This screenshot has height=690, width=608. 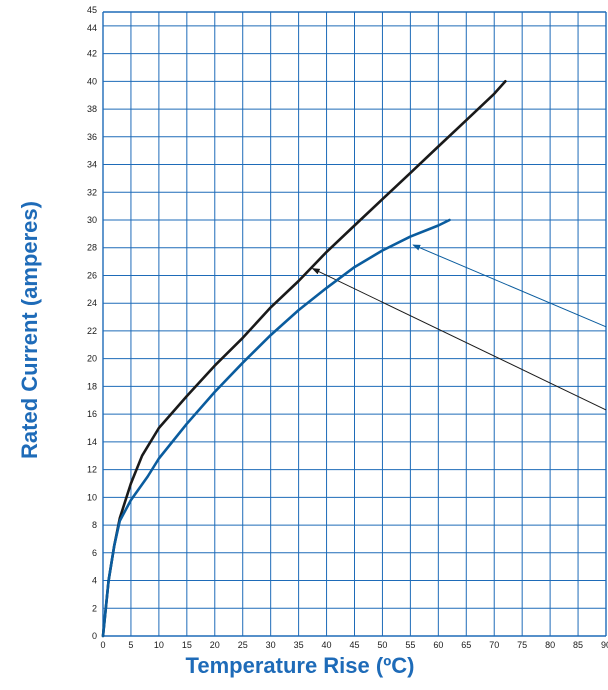 What do you see at coordinates (92, 386) in the screenshot?
I see `y-tick-label: 18` at bounding box center [92, 386].